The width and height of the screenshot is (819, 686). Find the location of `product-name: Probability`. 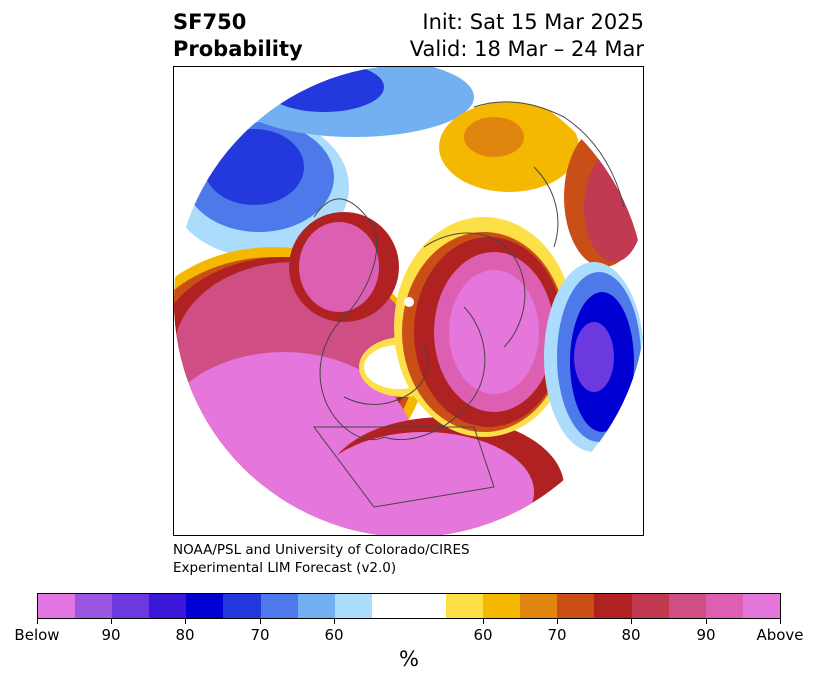

product-name: Probability is located at coordinates (238, 49).